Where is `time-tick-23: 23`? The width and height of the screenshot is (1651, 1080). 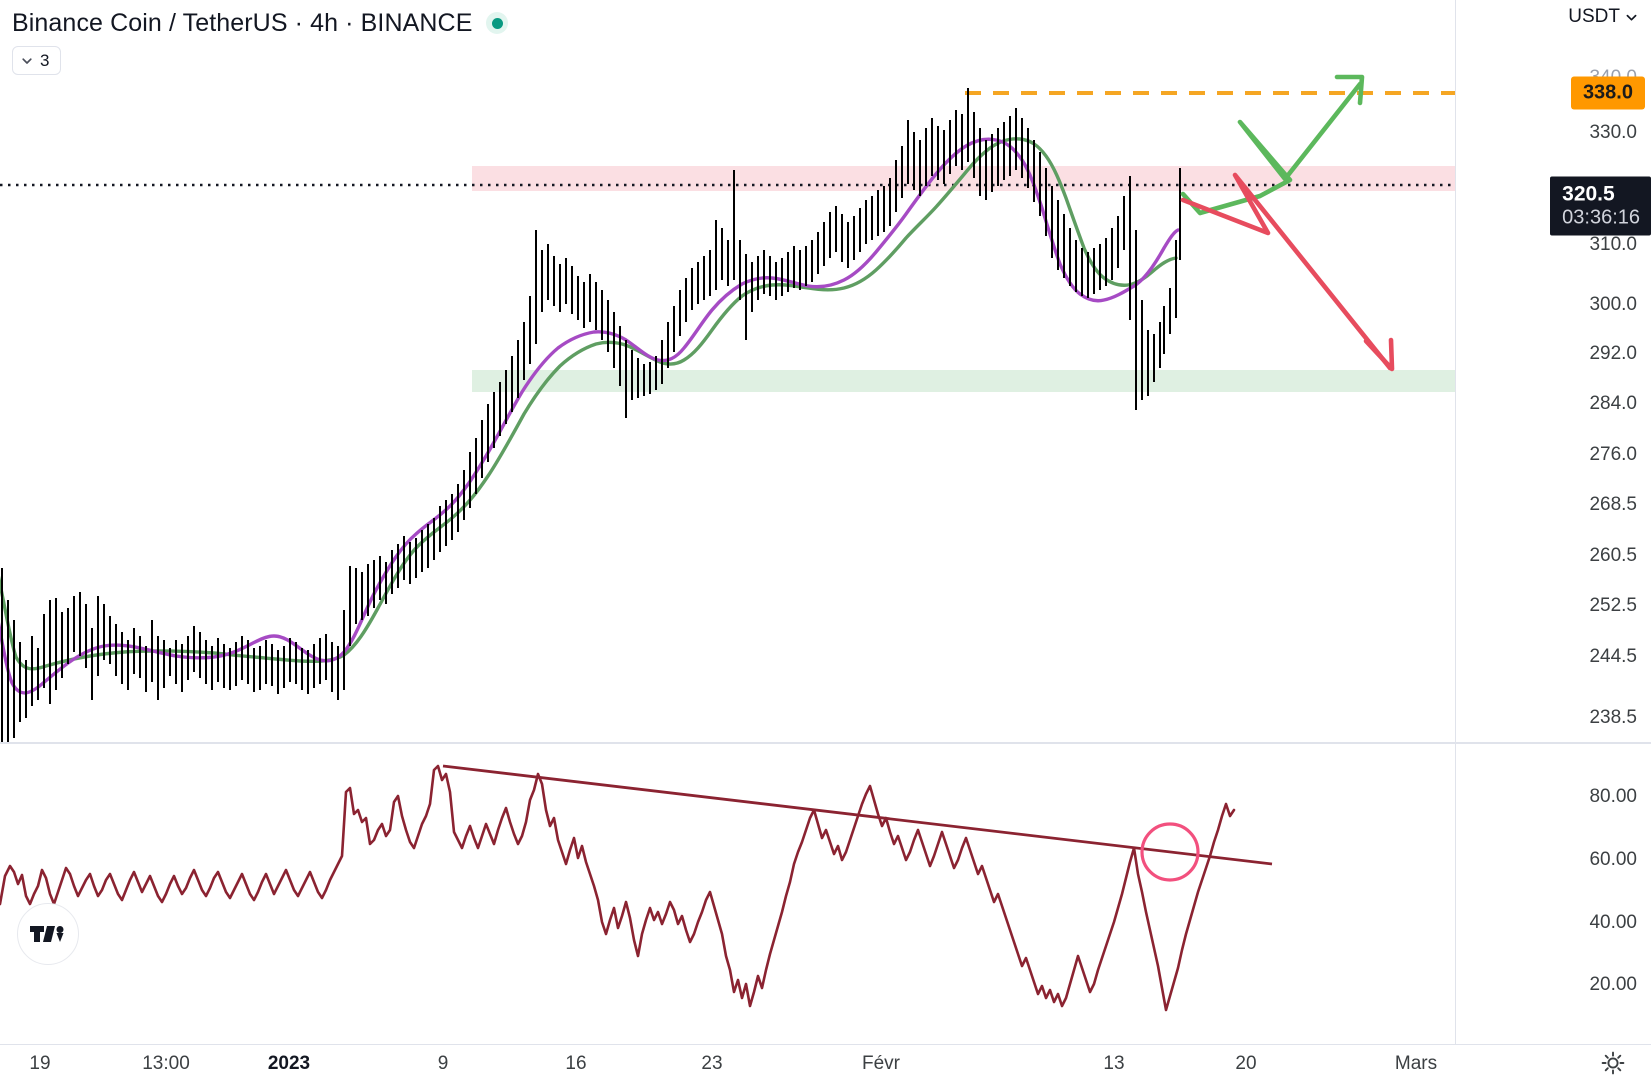
time-tick-23: 23 is located at coordinates (712, 1063).